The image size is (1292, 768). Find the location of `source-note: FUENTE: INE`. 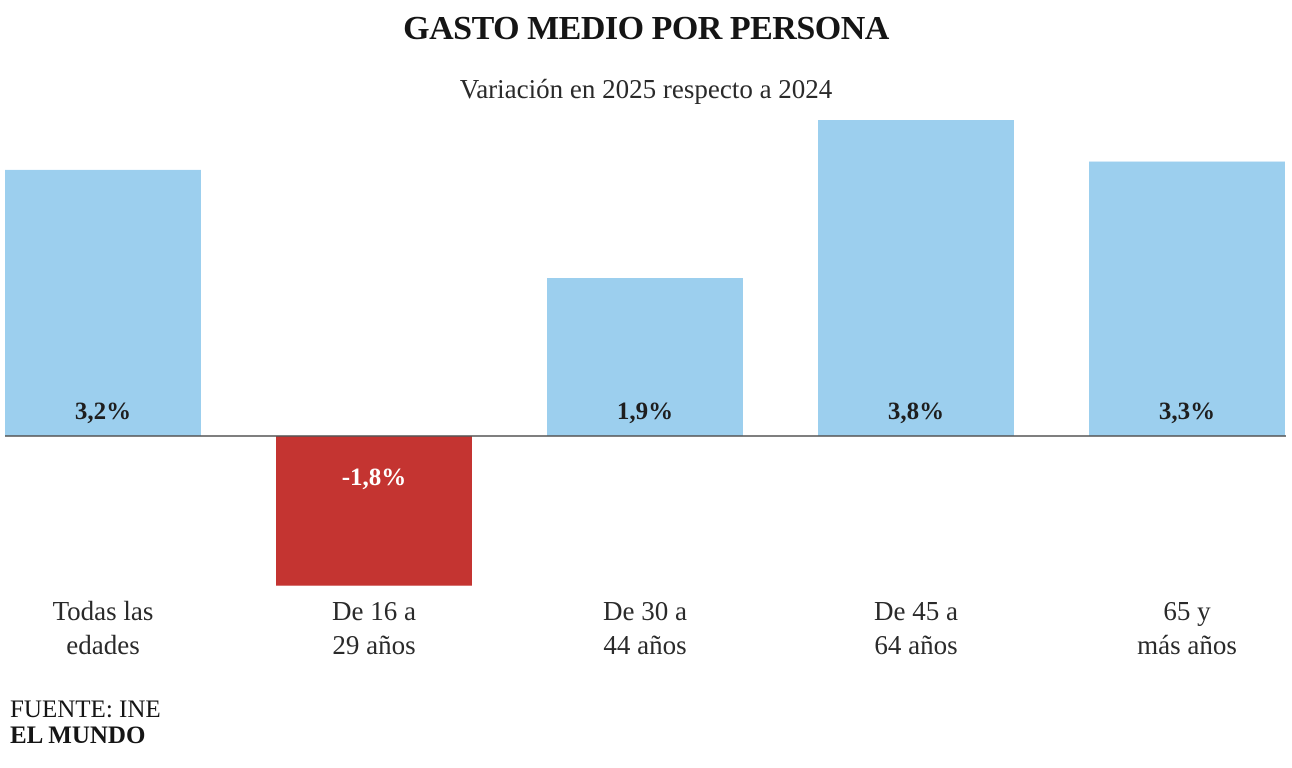

source-note: FUENTE: INE is located at coordinates (85, 709).